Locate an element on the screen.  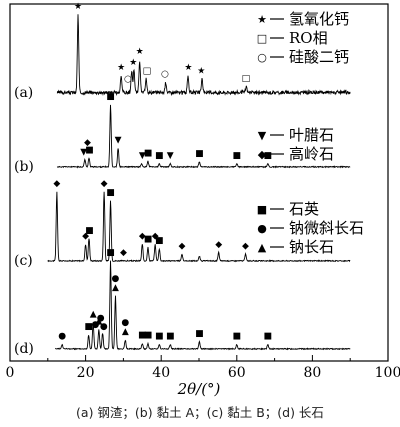
legend-symbol: □ is located at coordinates (262, 38).